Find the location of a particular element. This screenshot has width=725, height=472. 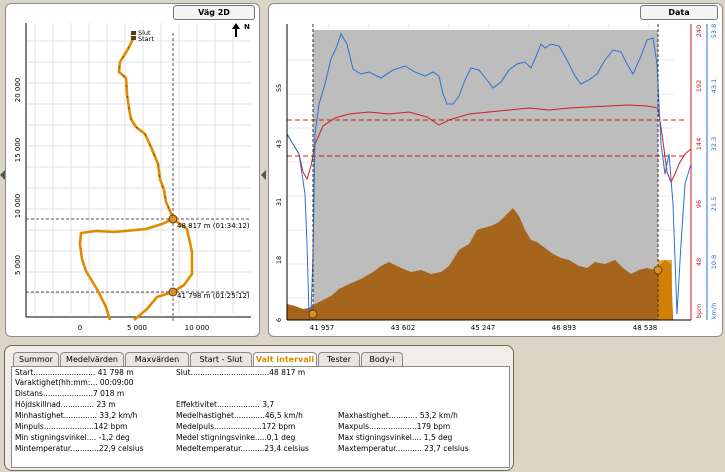

collapse-left-icon is located at coordinates (2, 175).